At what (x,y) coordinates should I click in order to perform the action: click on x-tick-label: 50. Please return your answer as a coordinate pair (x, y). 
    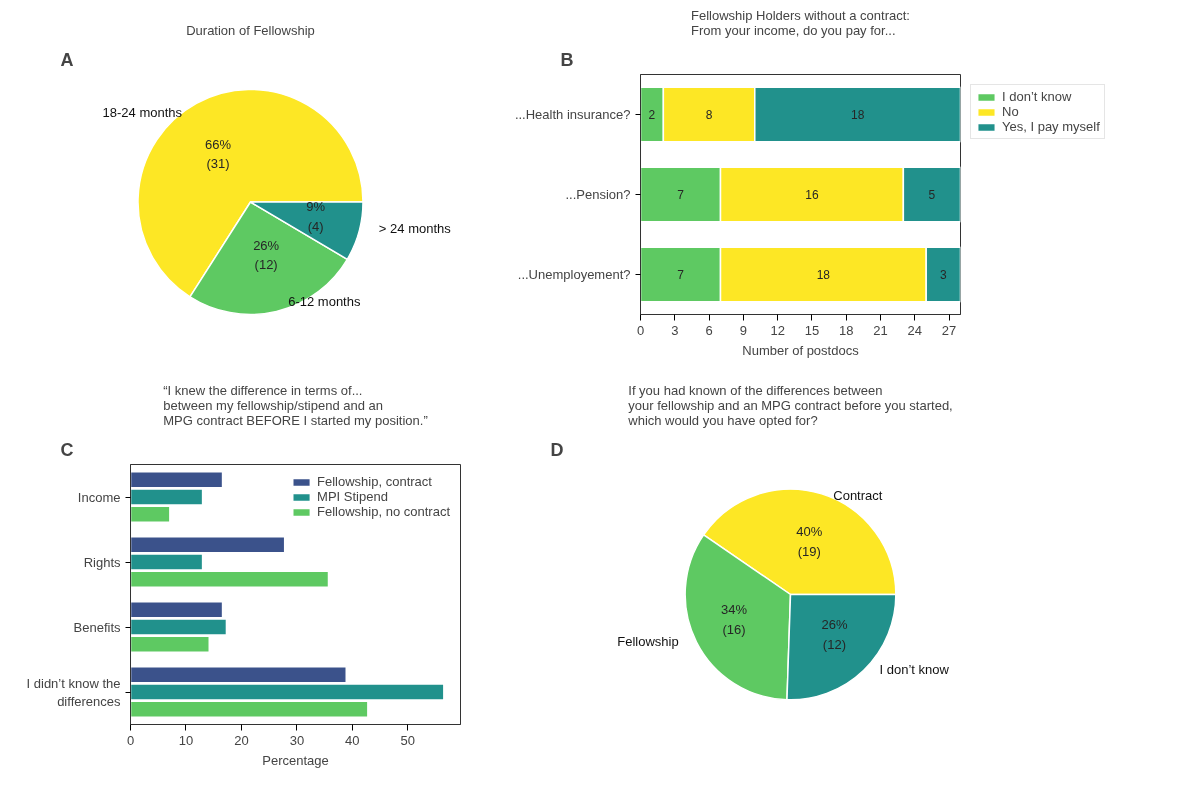
    Looking at the image, I should click on (408, 740).